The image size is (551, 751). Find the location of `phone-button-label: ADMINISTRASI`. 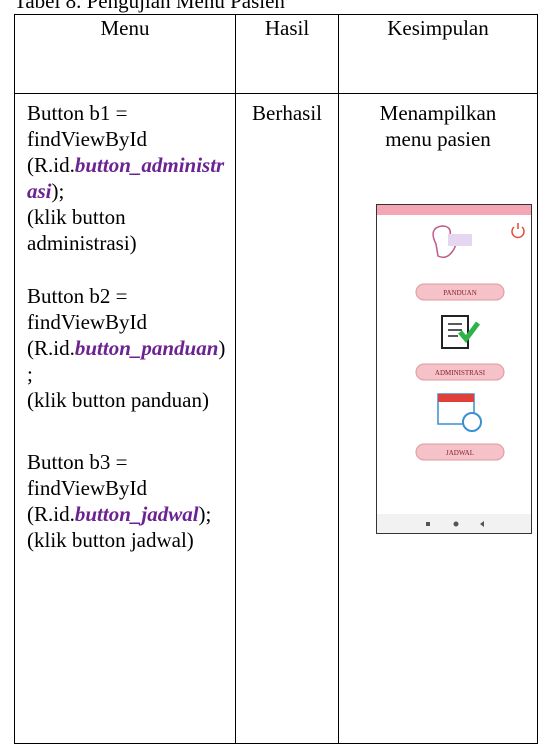

phone-button-label: ADMINISTRASI is located at coordinates (460, 373).